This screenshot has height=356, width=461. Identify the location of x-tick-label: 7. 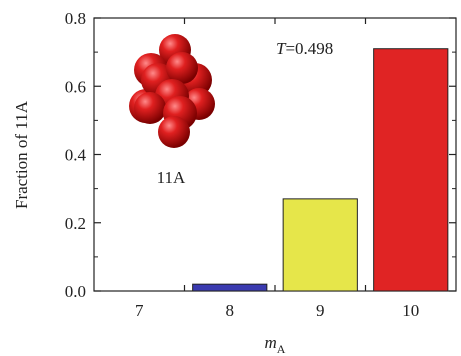
(139, 310).